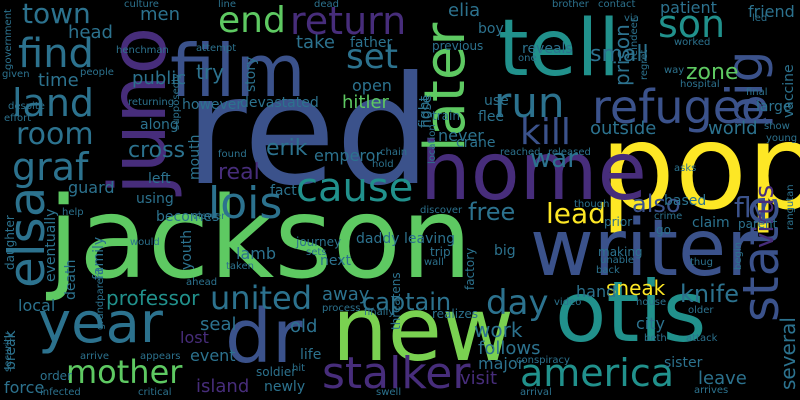 This screenshot has width=800, height=400. What do you see at coordinates (326, 5) in the screenshot?
I see `word: dead` at bounding box center [326, 5].